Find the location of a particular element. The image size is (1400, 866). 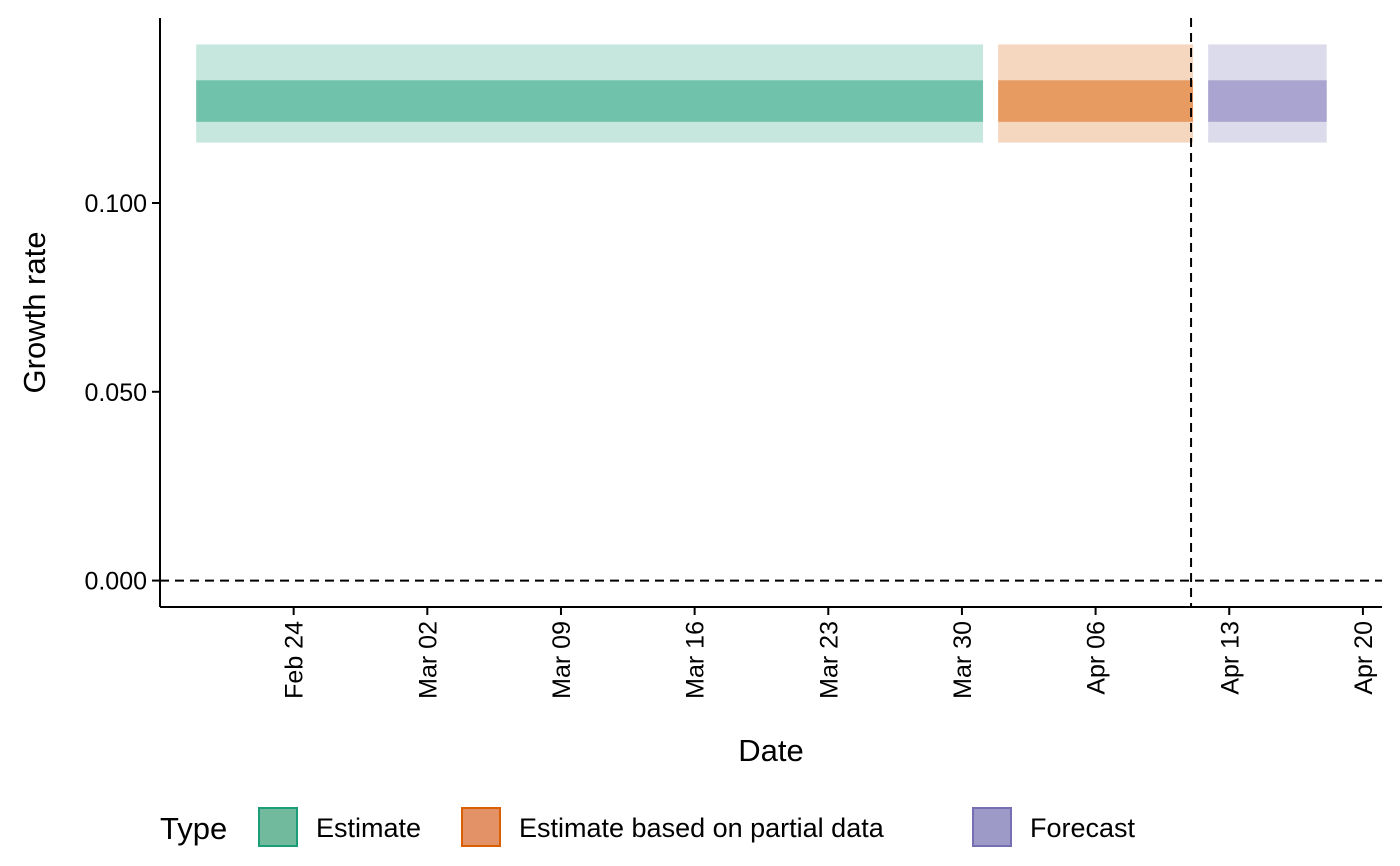

x-tick-label: Mar 09 is located at coordinates (562, 660).